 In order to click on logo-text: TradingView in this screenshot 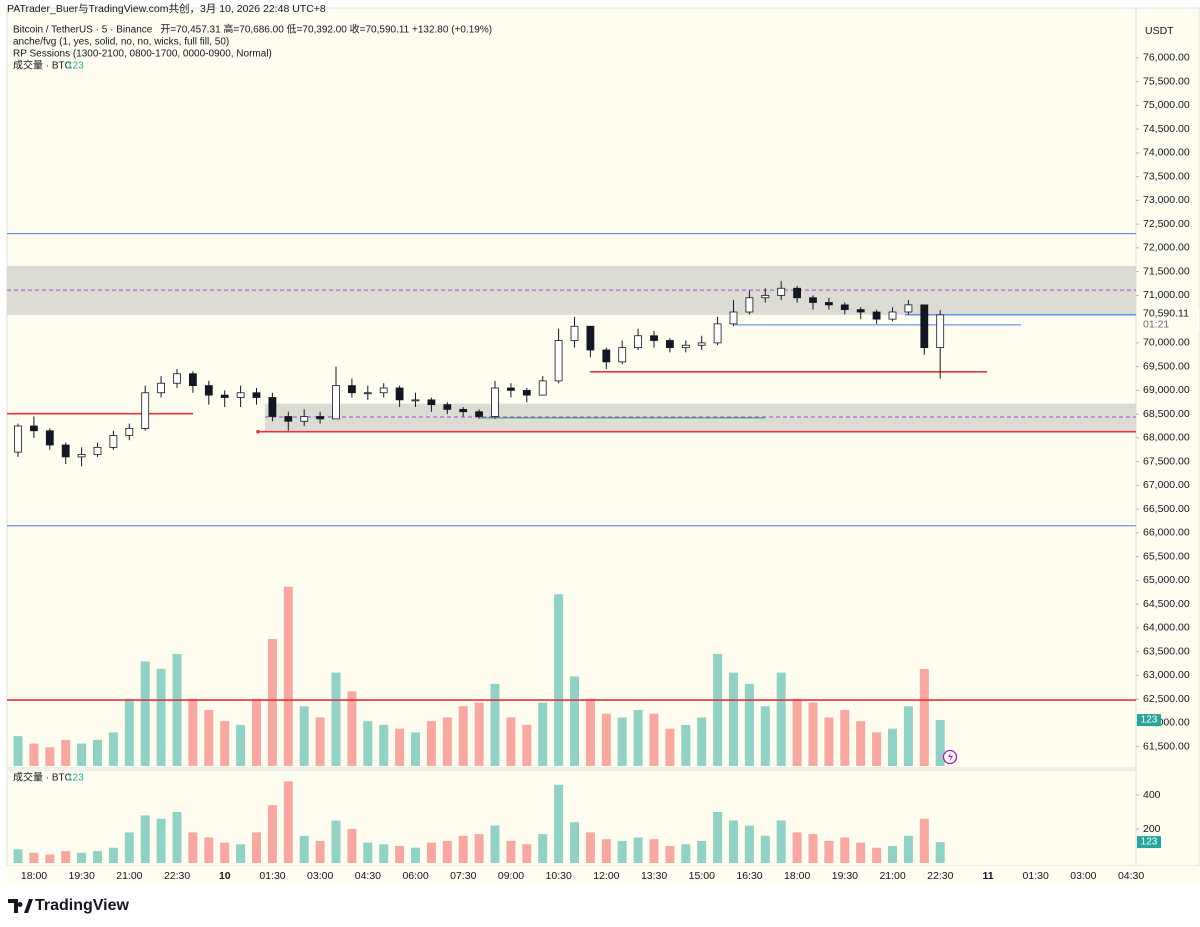, I will do `click(82, 905)`.